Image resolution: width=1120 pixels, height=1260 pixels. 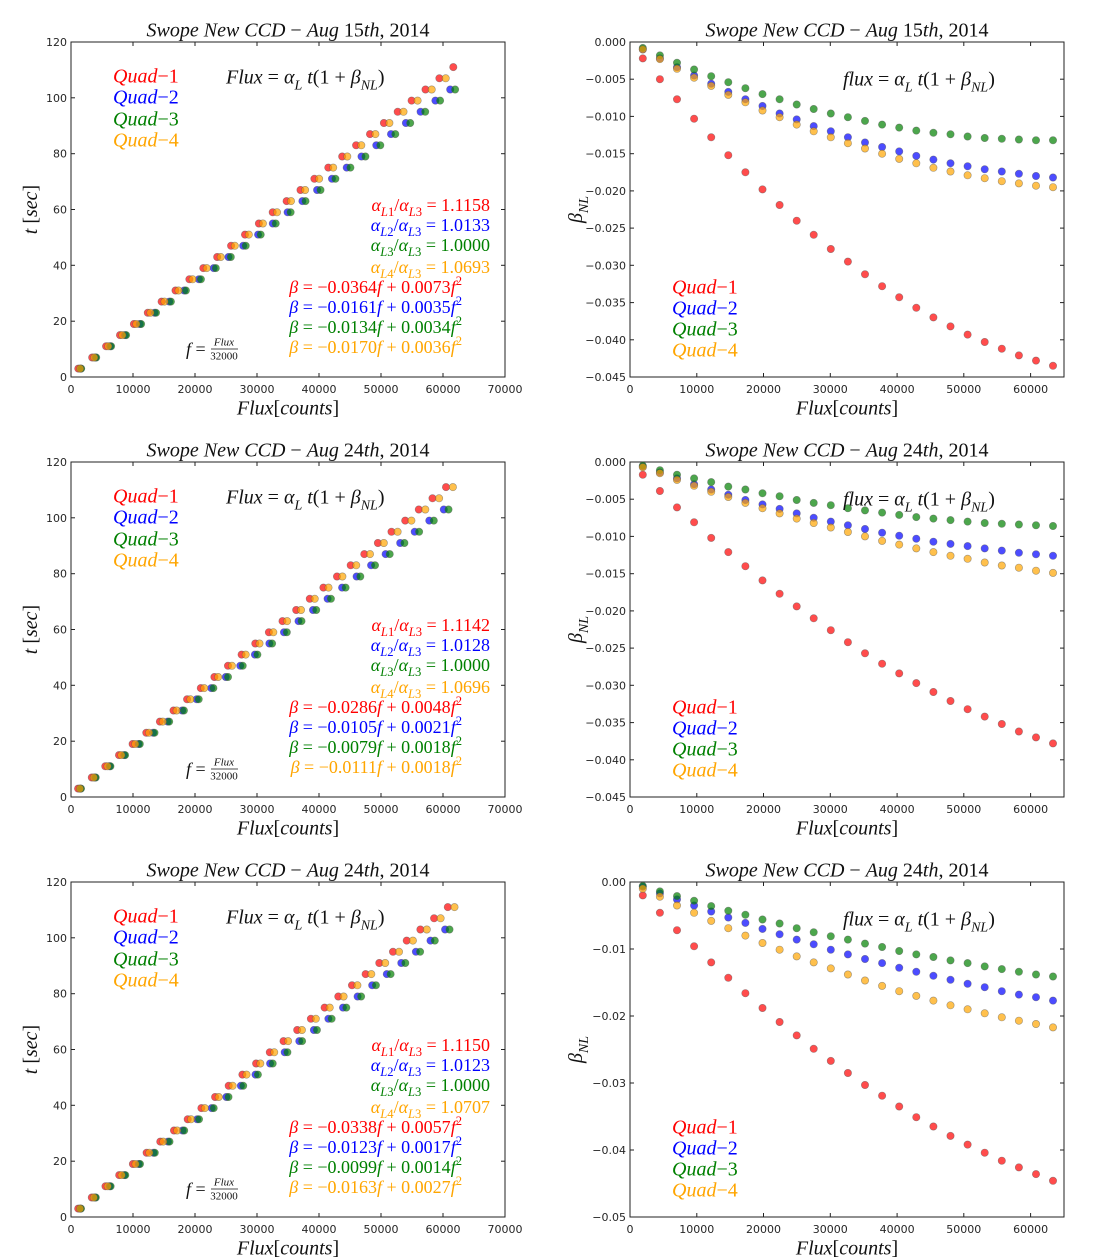 I want to click on y-tick-label: −0.04, so click(x=609, y=1150).